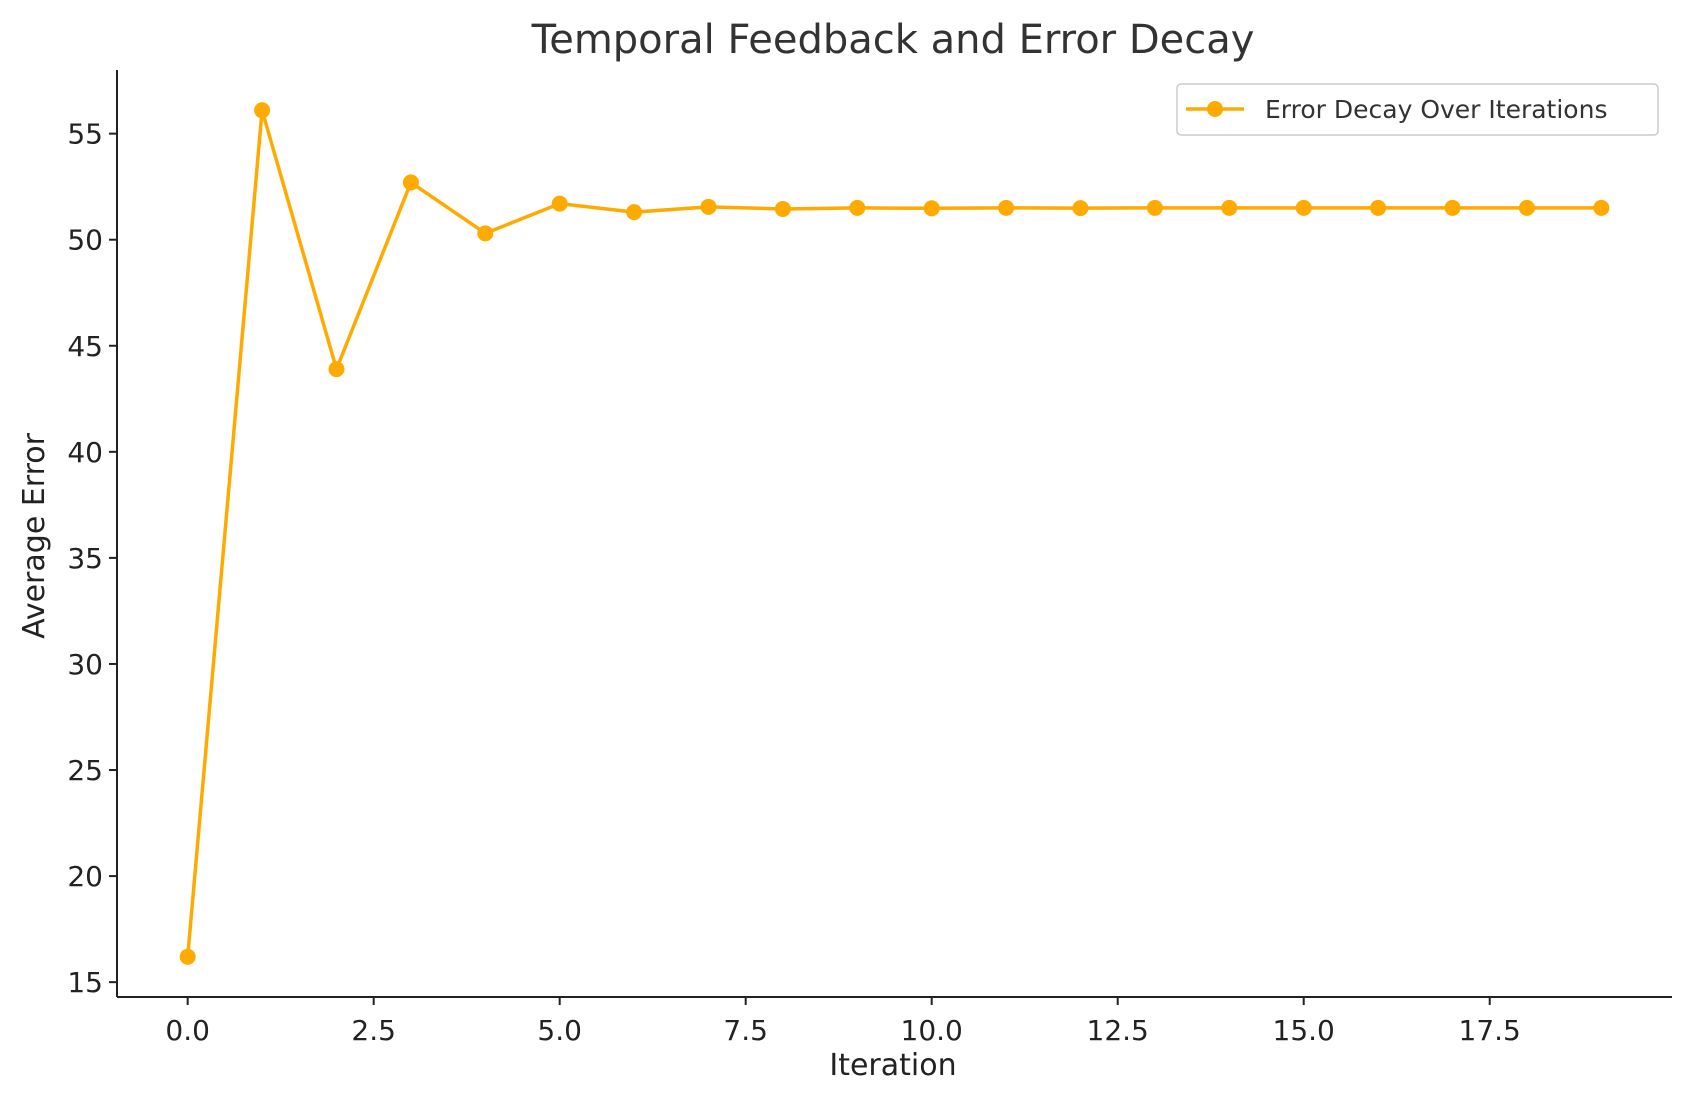  I want to click on y-tick-label: 50, so click(85, 240).